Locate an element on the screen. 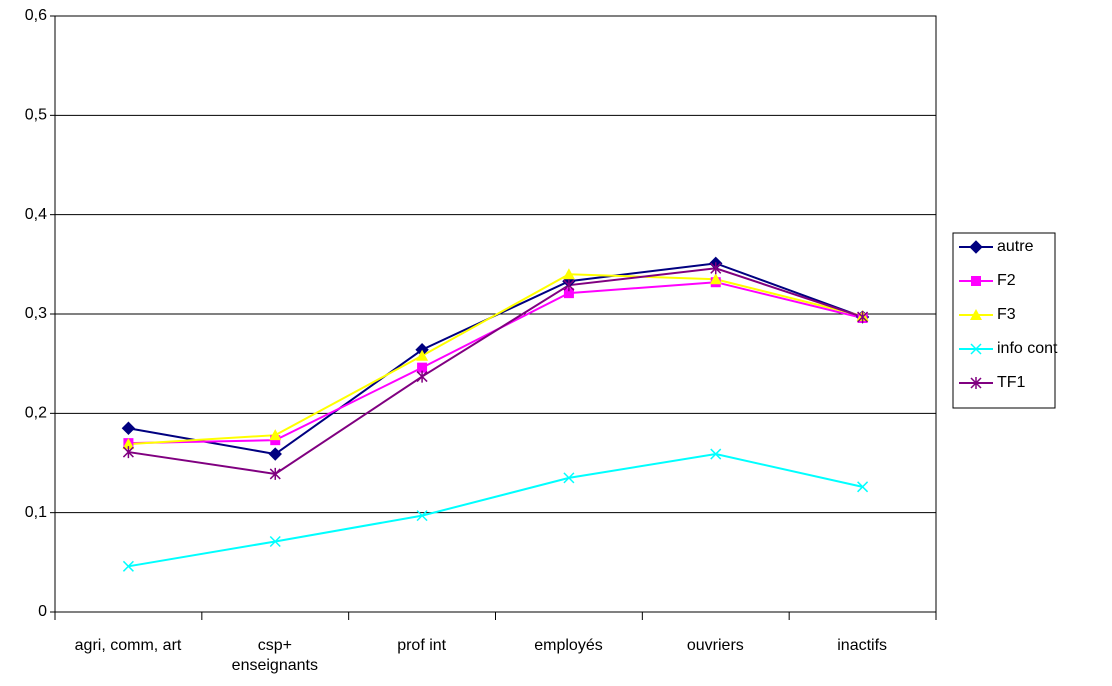  legend-label: F3 is located at coordinates (1006, 314).